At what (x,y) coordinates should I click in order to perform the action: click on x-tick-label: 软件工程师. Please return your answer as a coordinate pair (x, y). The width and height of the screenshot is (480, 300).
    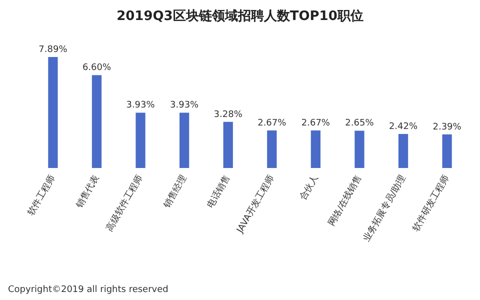
    Looking at the image, I should click on (42, 195).